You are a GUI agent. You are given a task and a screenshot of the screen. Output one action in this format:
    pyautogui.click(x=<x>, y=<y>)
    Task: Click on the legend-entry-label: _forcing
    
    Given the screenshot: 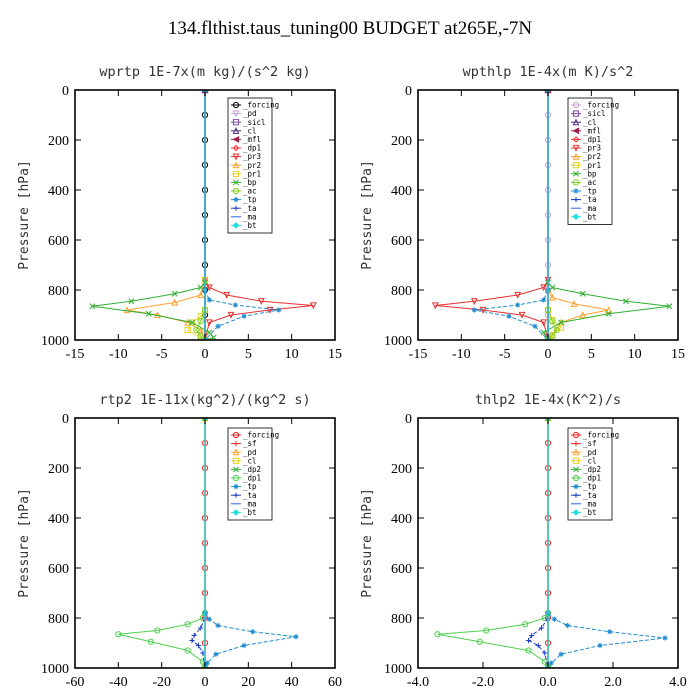 What is the action you would take?
    pyautogui.click(x=601, y=435)
    